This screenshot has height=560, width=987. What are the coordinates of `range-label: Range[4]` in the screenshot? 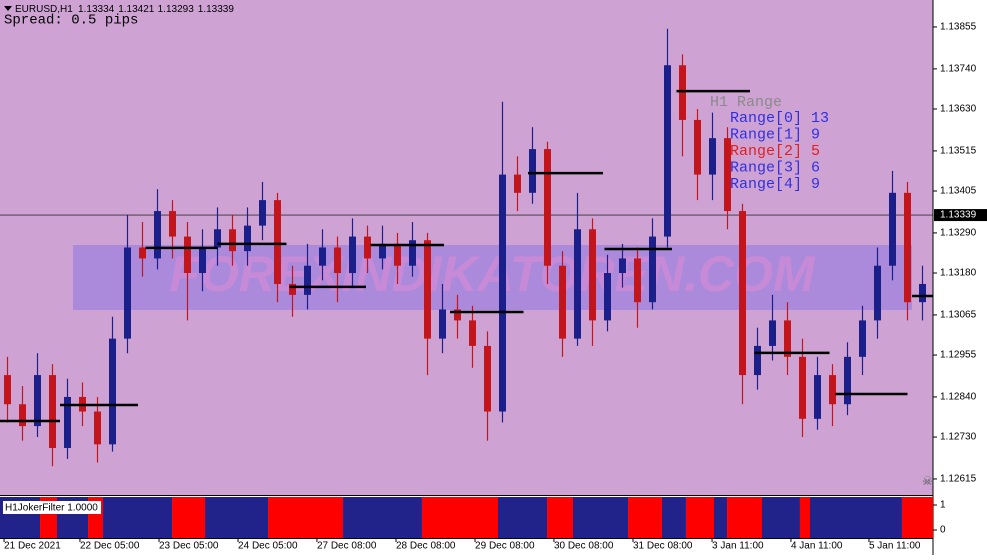 It's located at (766, 184).